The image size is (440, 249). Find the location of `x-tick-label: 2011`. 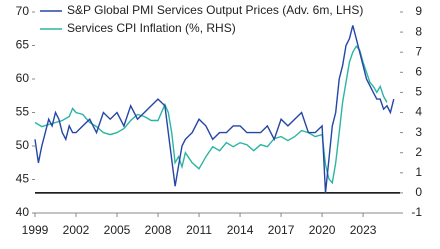

x-tick-label: 2011 is located at coordinates (199, 230).